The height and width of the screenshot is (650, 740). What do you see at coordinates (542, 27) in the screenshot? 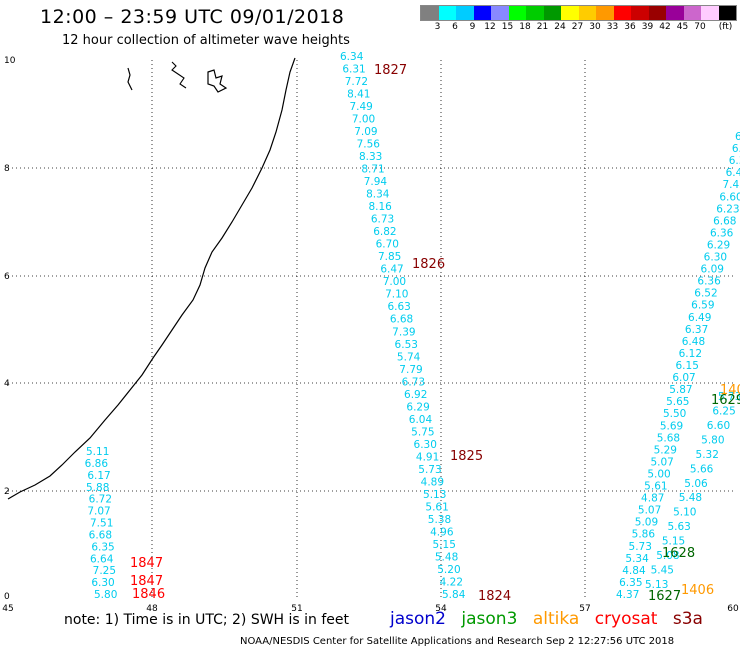
I see `color-scale-label: 21` at bounding box center [542, 27].